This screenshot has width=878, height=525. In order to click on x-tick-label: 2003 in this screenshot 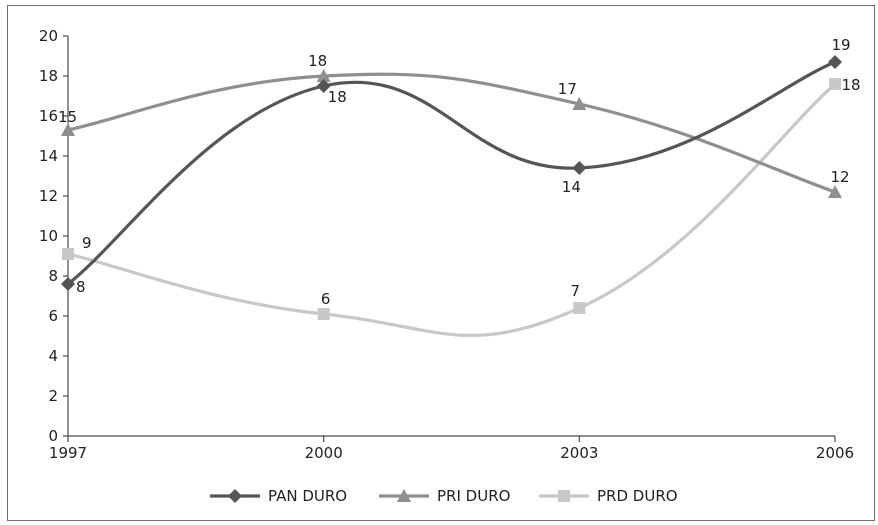, I will do `click(579, 453)`.